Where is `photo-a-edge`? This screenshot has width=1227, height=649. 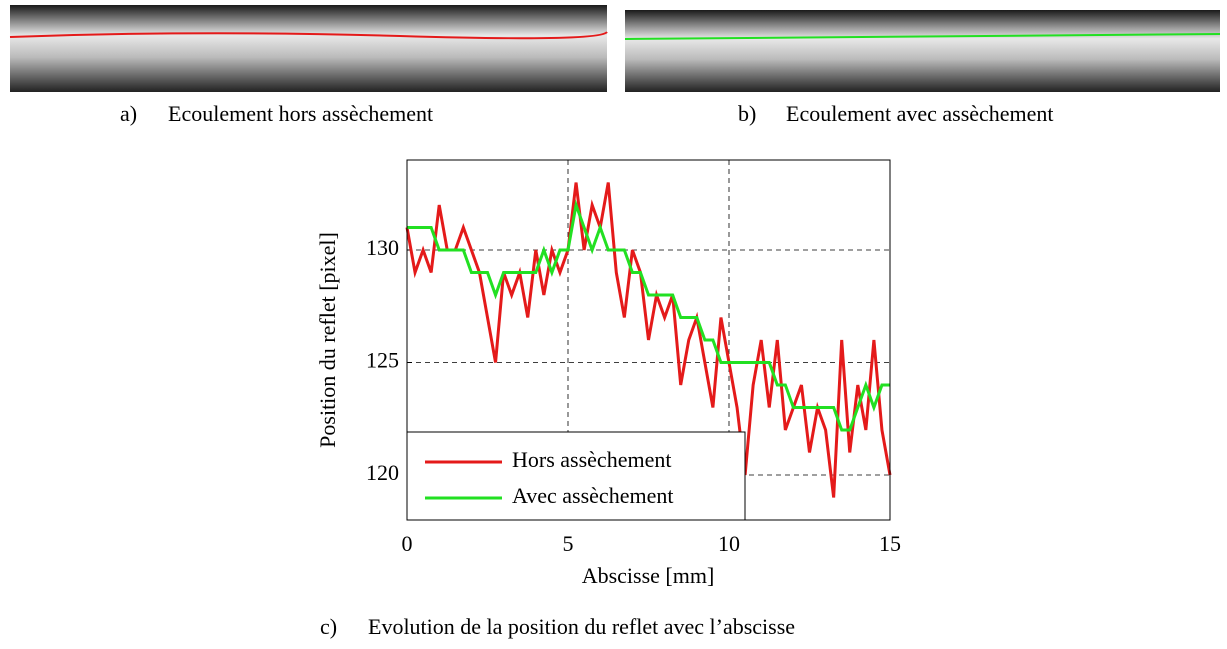 photo-a-edge is located at coordinates (308, 35).